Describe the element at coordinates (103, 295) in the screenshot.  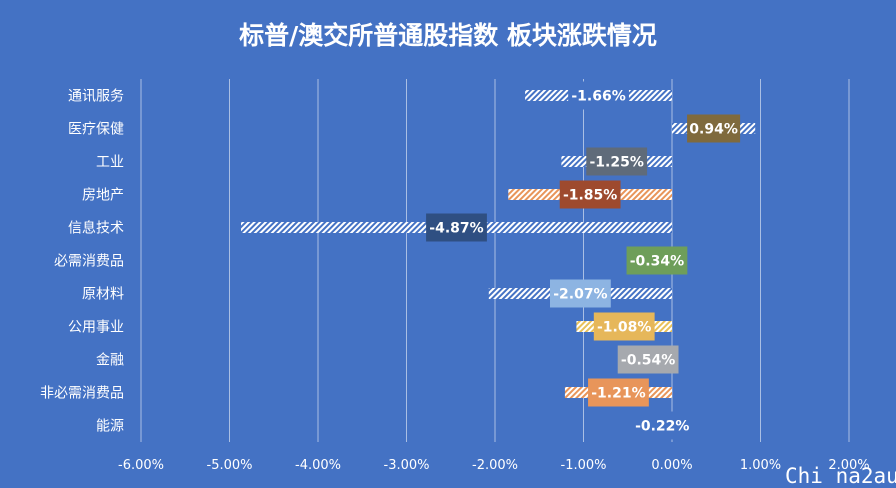
I see `category-label: 原材料` at that location.